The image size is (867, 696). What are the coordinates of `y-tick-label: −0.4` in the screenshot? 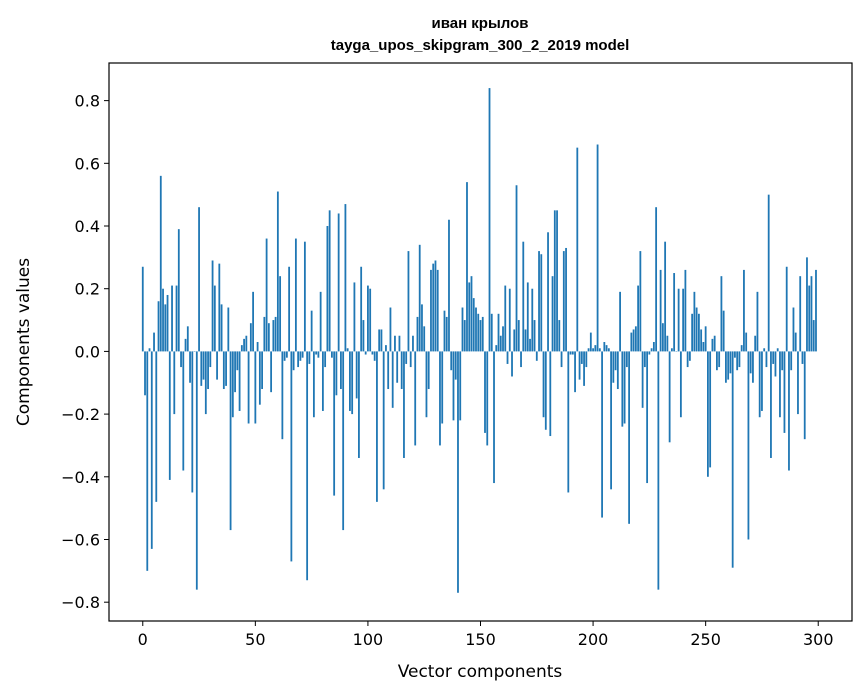 It's located at (80, 477).